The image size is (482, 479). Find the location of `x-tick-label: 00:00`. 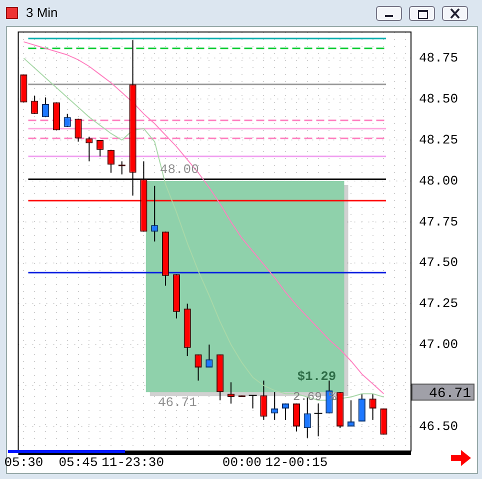

x-tick-label: 00:00 is located at coordinates (242, 462).